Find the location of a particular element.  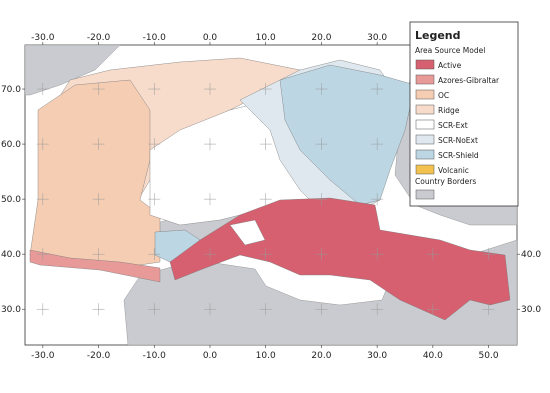

legend-entry-label: SCR-Shield is located at coordinates (458, 155).